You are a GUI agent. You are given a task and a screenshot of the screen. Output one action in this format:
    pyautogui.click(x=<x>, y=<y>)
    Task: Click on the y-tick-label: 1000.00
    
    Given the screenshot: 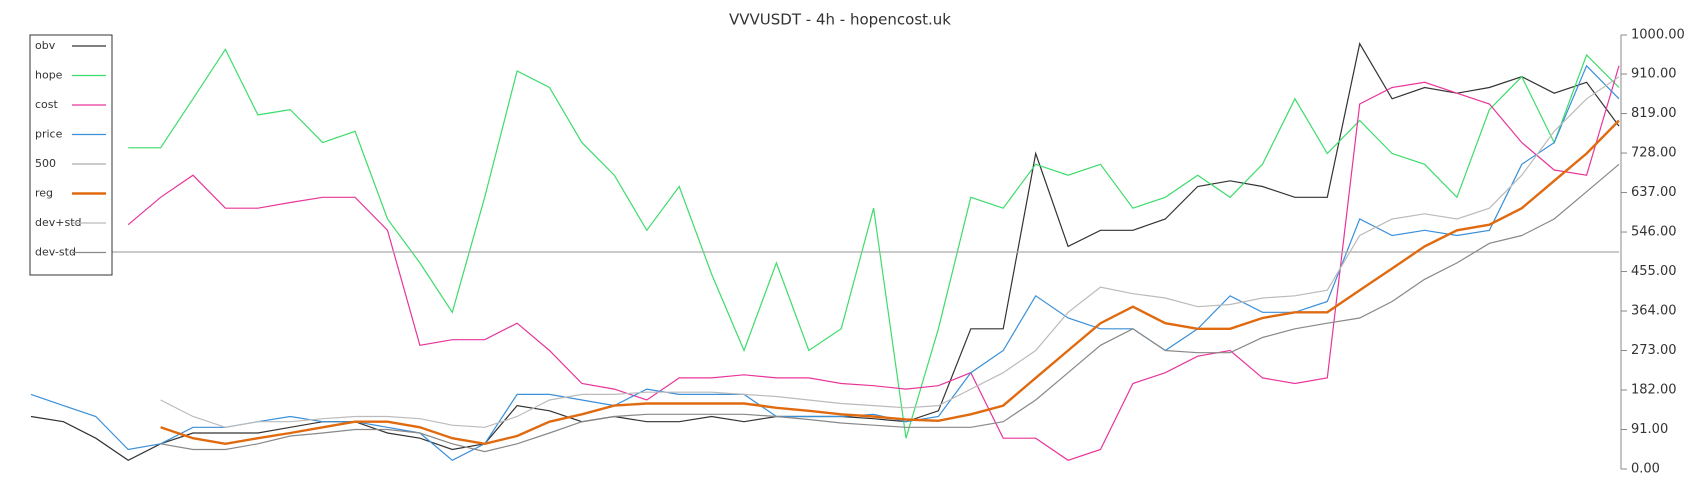 What is the action you would take?
    pyautogui.click(x=1658, y=35)
    